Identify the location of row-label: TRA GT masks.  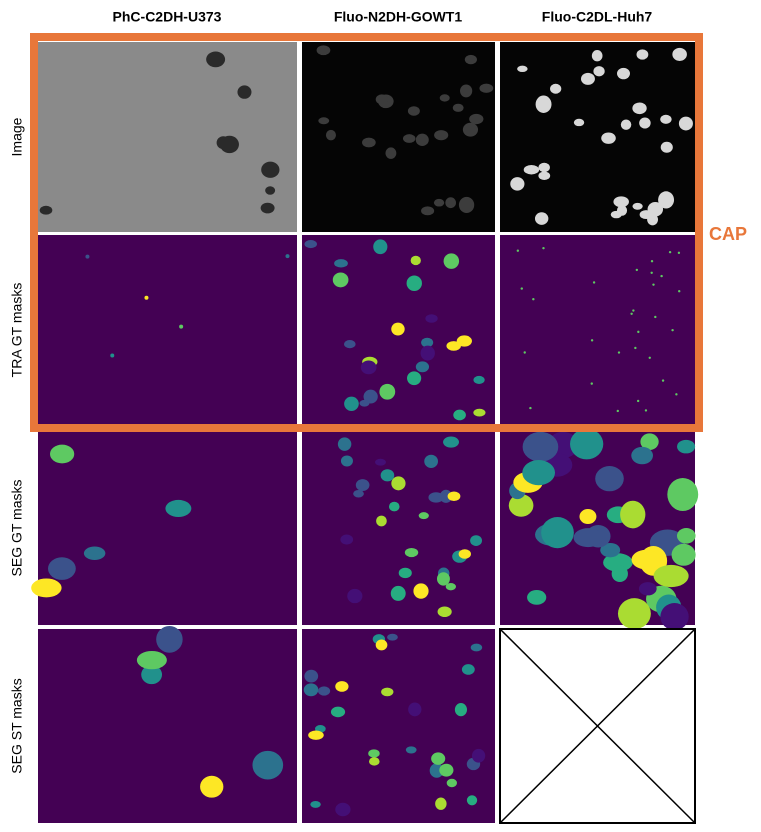
(17, 330).